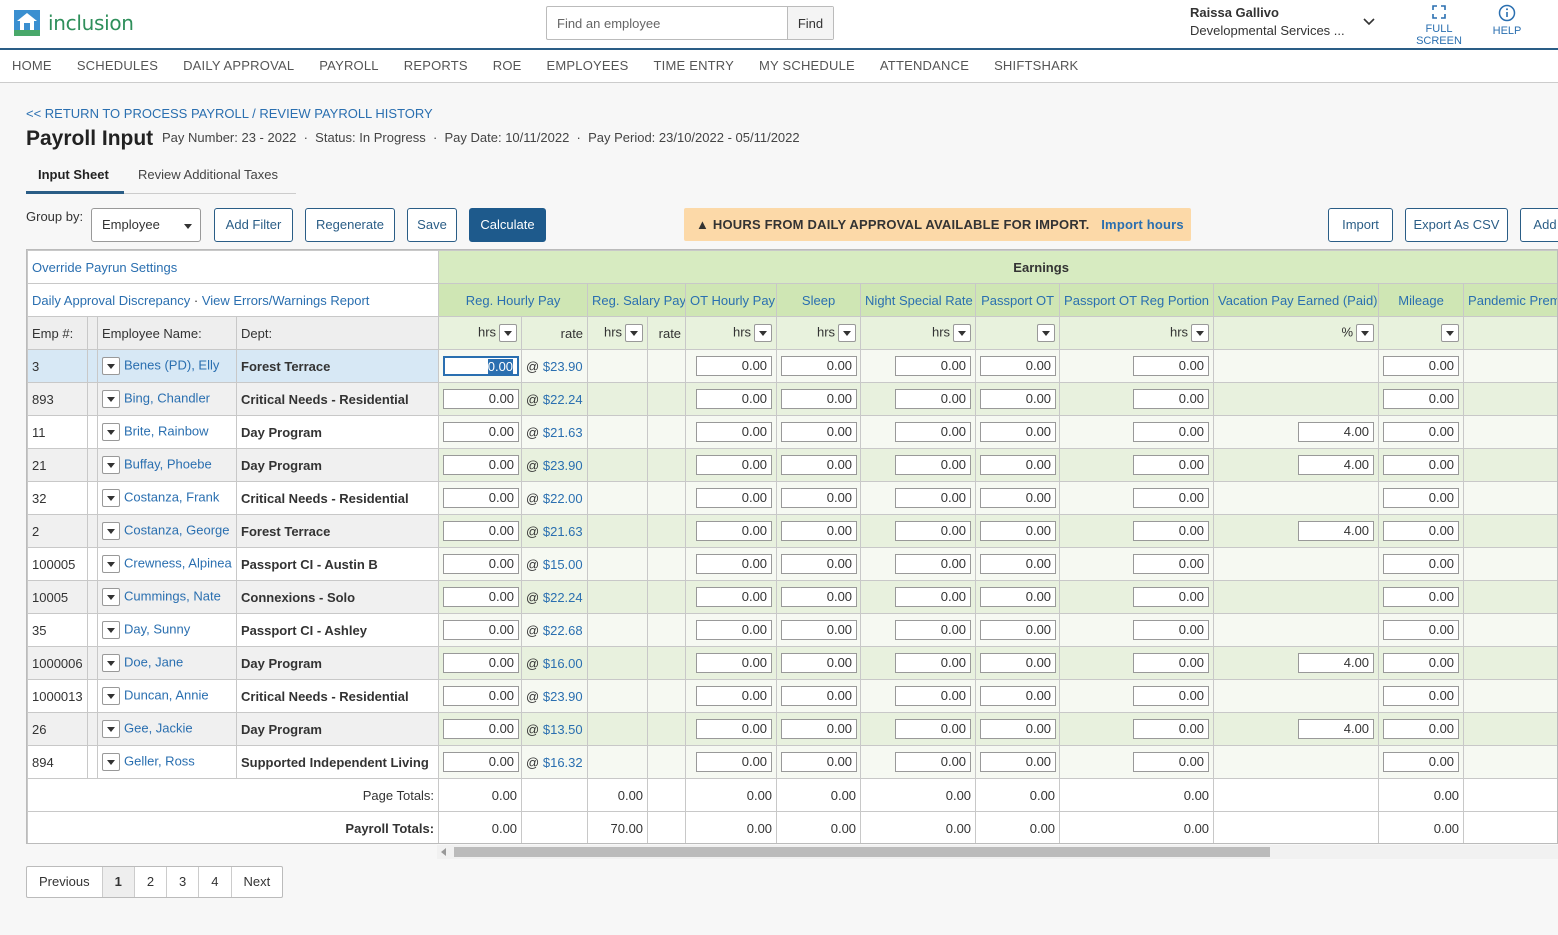 This screenshot has height=935, width=1558. What do you see at coordinates (513, 300) in the screenshot?
I see `col-reg-hourly-pay: Reg. Hourly Pay` at bounding box center [513, 300].